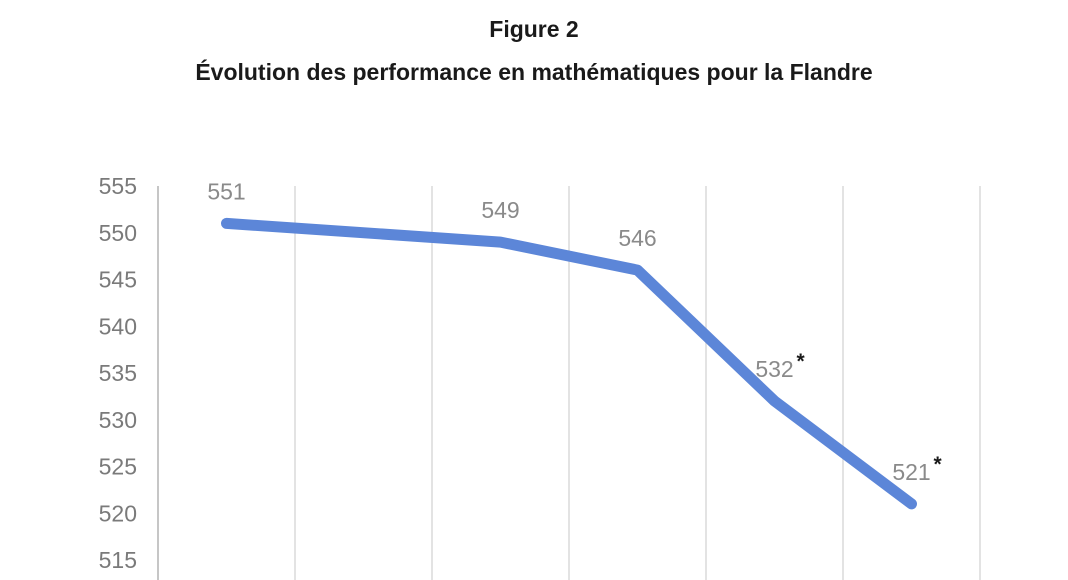  What do you see at coordinates (118, 280) in the screenshot?
I see `y-tick-label: 545` at bounding box center [118, 280].